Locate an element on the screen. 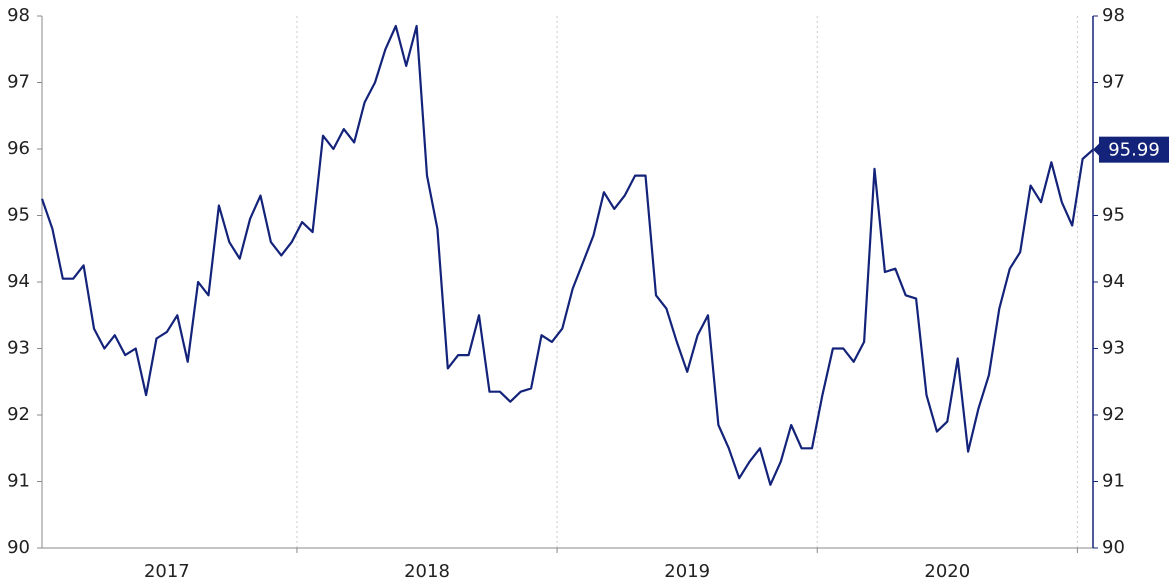 Image resolution: width=1173 pixels, height=584 pixels. y2-tick-label: 94 is located at coordinates (1113, 281).